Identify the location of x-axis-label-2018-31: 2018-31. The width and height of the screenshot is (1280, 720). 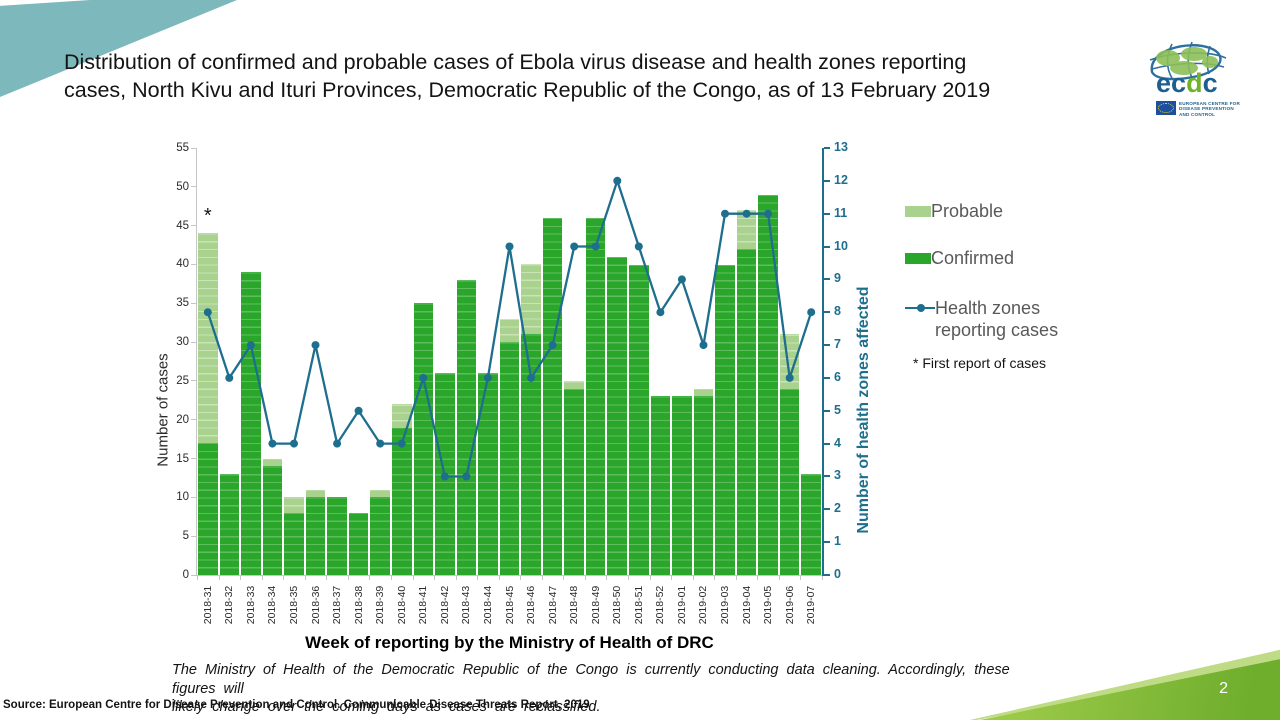
(207, 605).